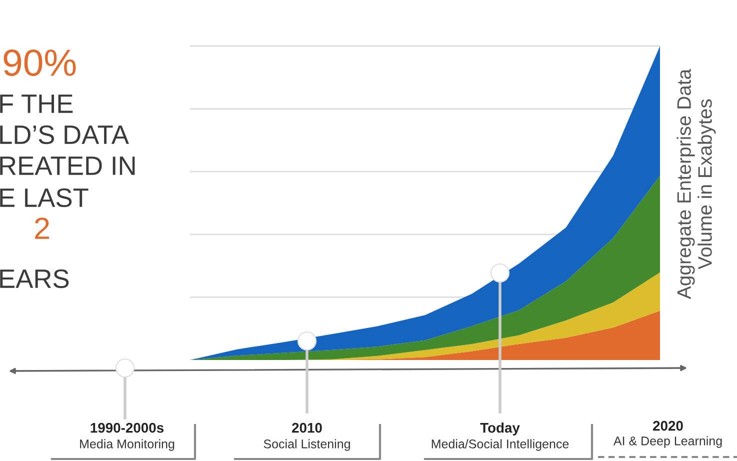 The image size is (737, 461). Describe the element at coordinates (67, 165) in the screenshot. I see `text: REATED IN` at that location.